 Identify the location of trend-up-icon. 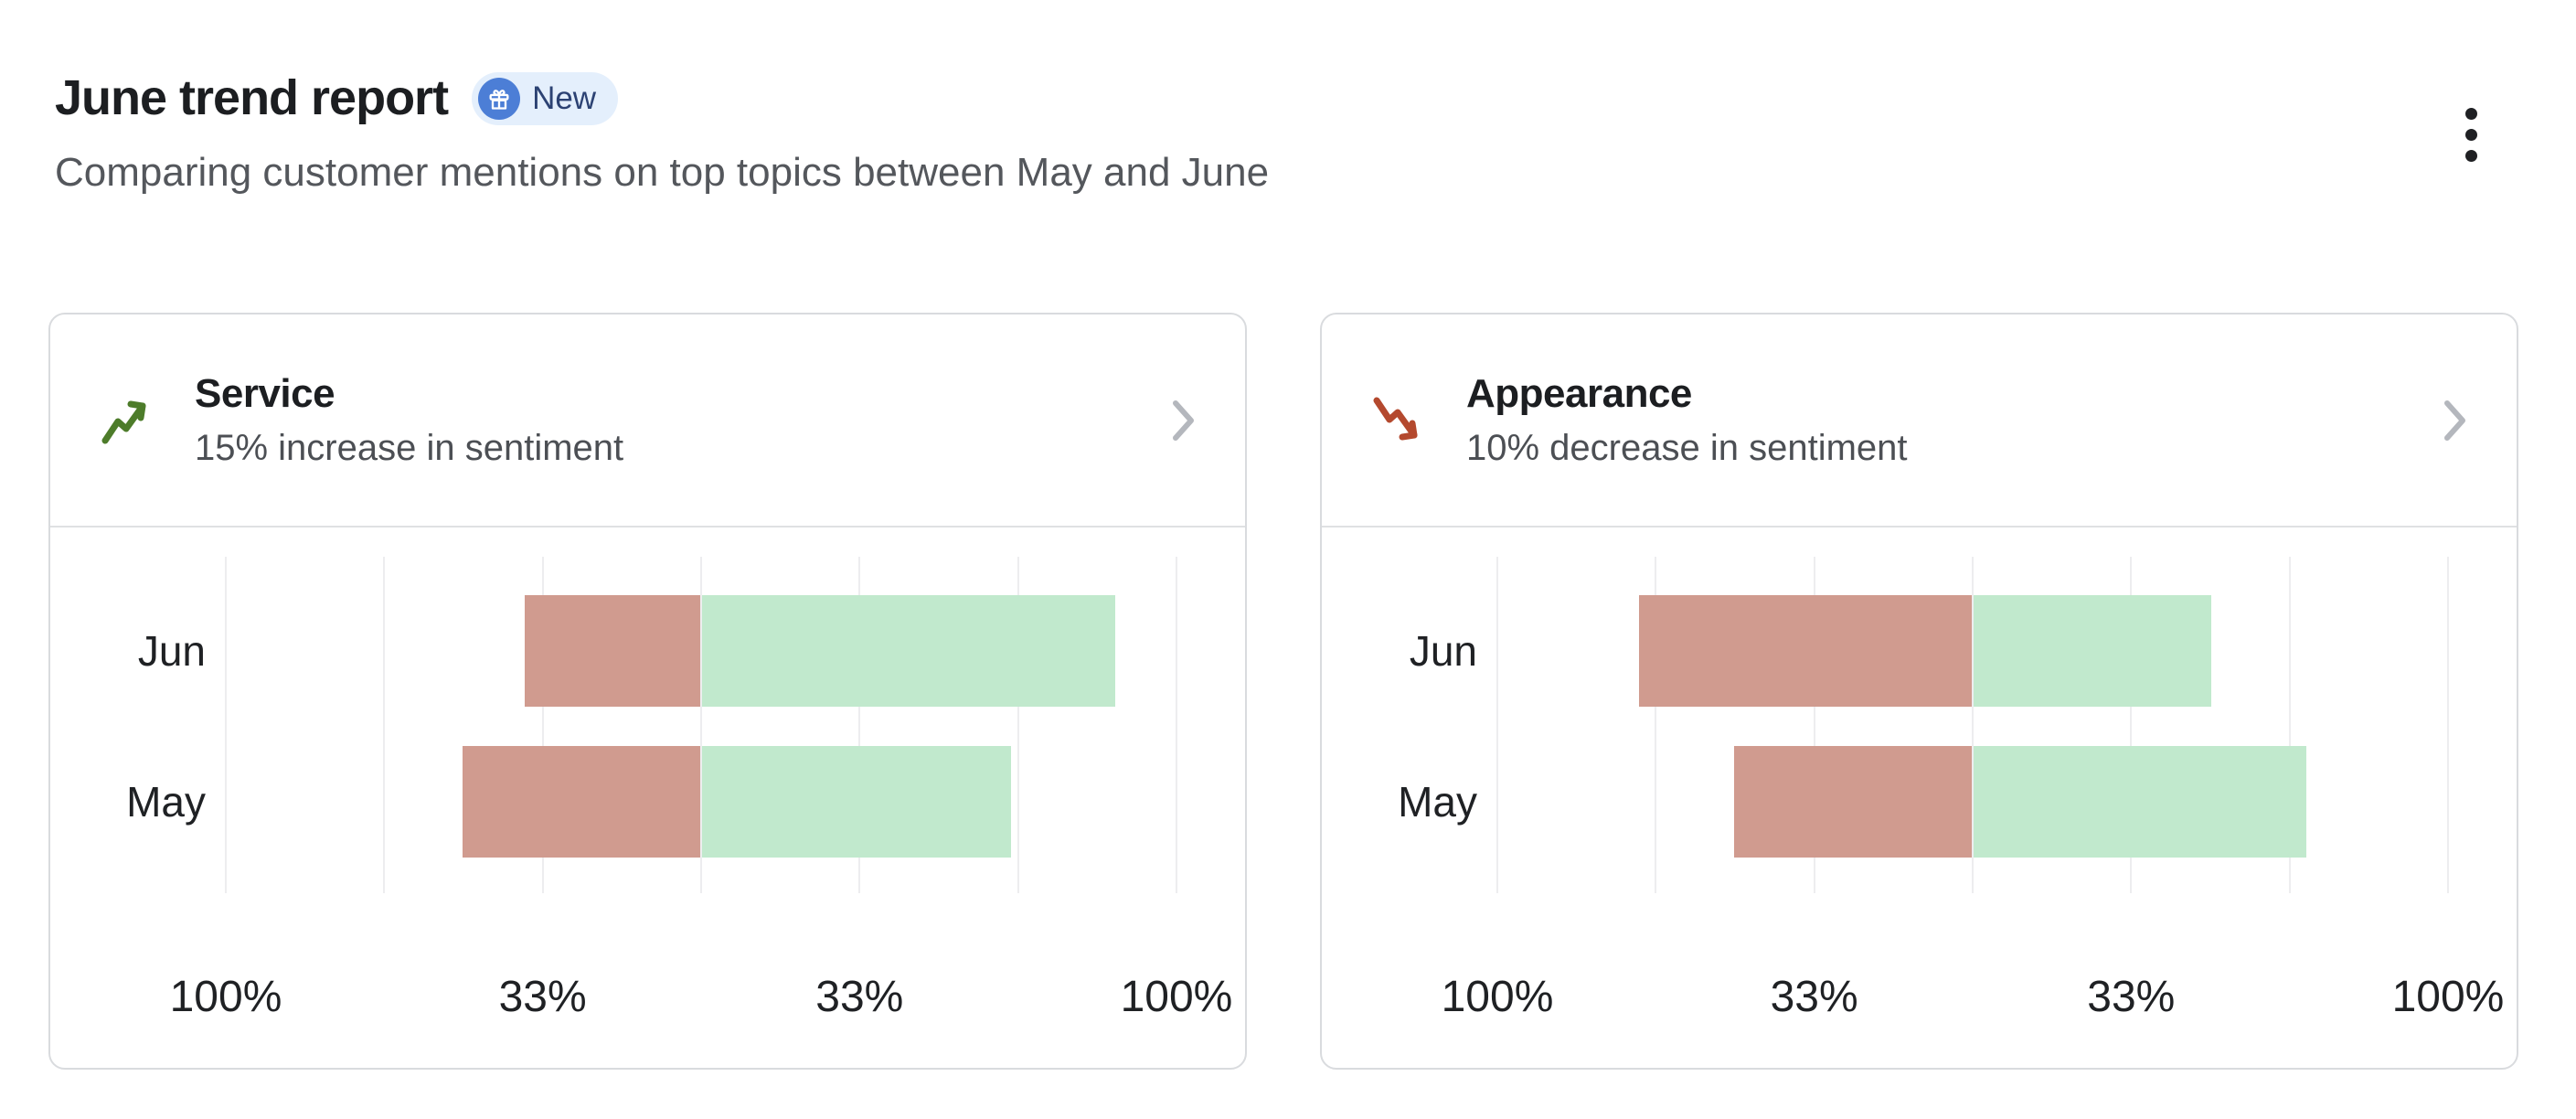
(127, 420).